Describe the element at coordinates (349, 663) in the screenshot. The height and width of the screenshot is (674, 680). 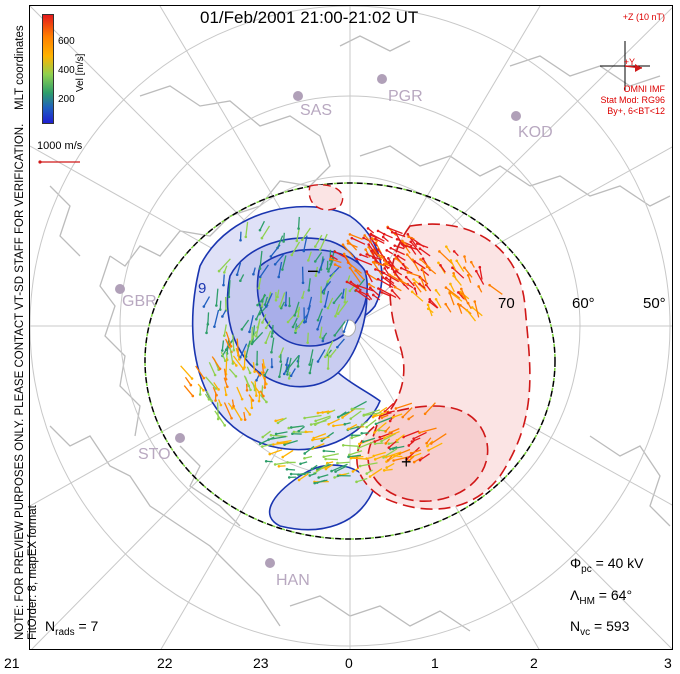
I see `mlt-tick-0: 0` at that location.